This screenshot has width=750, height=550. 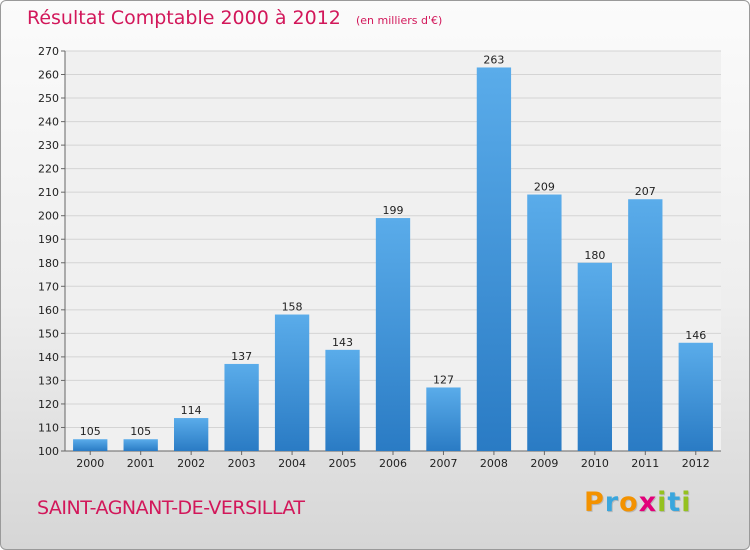 What do you see at coordinates (90, 463) in the screenshot?
I see `x-tick-label: 2000` at bounding box center [90, 463].